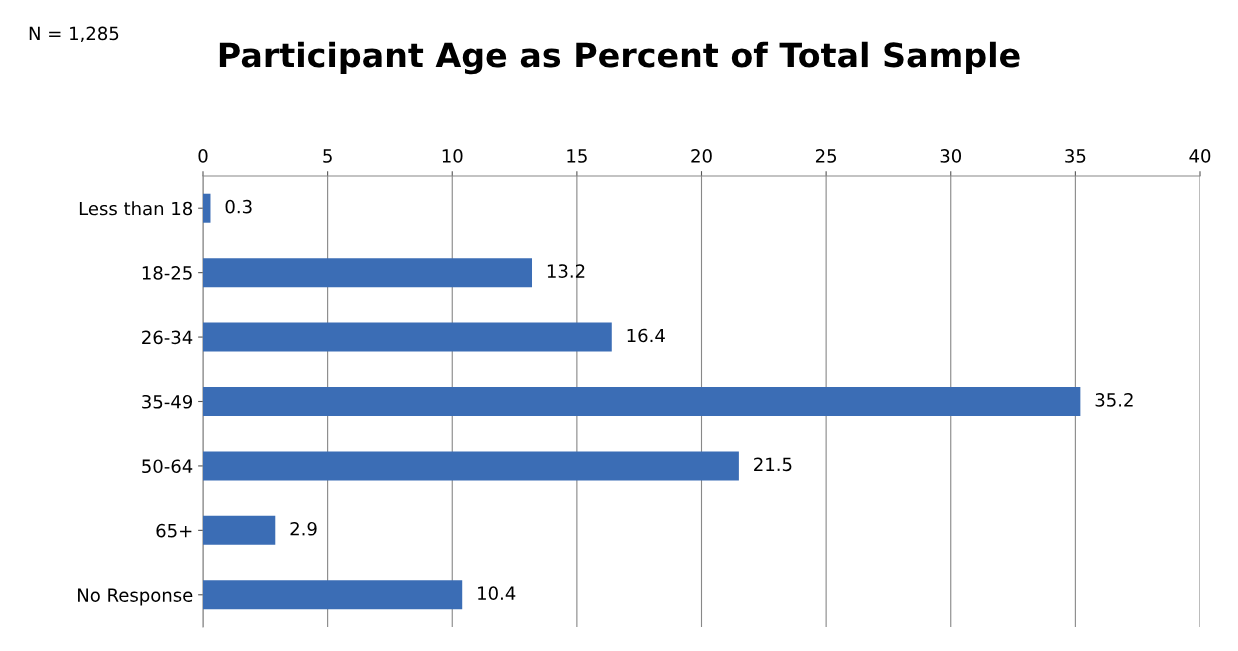  I want to click on data-label: 35.2, so click(1114, 400).